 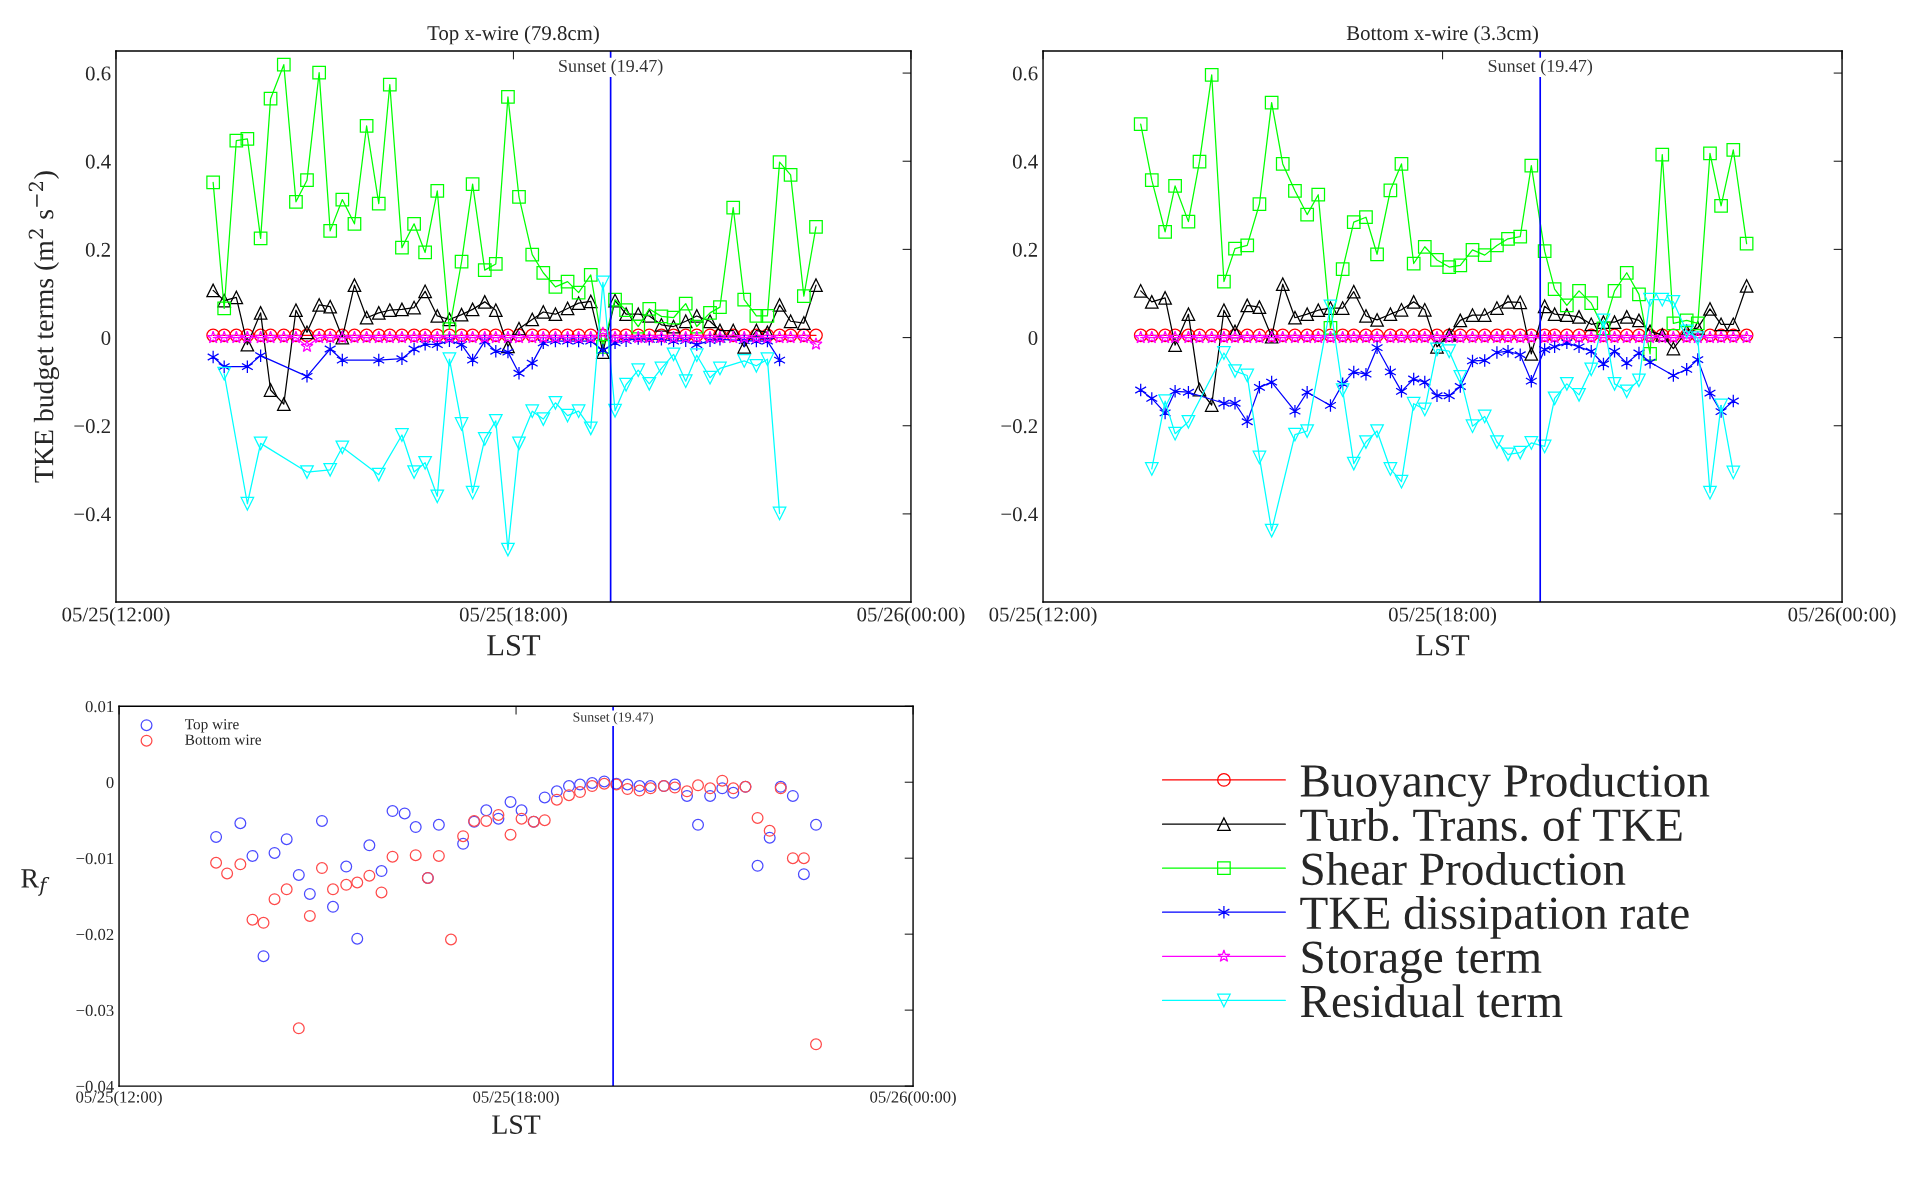 What do you see at coordinates (35, 882) in the screenshot?
I see `y-axis-title: R$_{f}$` at bounding box center [35, 882].